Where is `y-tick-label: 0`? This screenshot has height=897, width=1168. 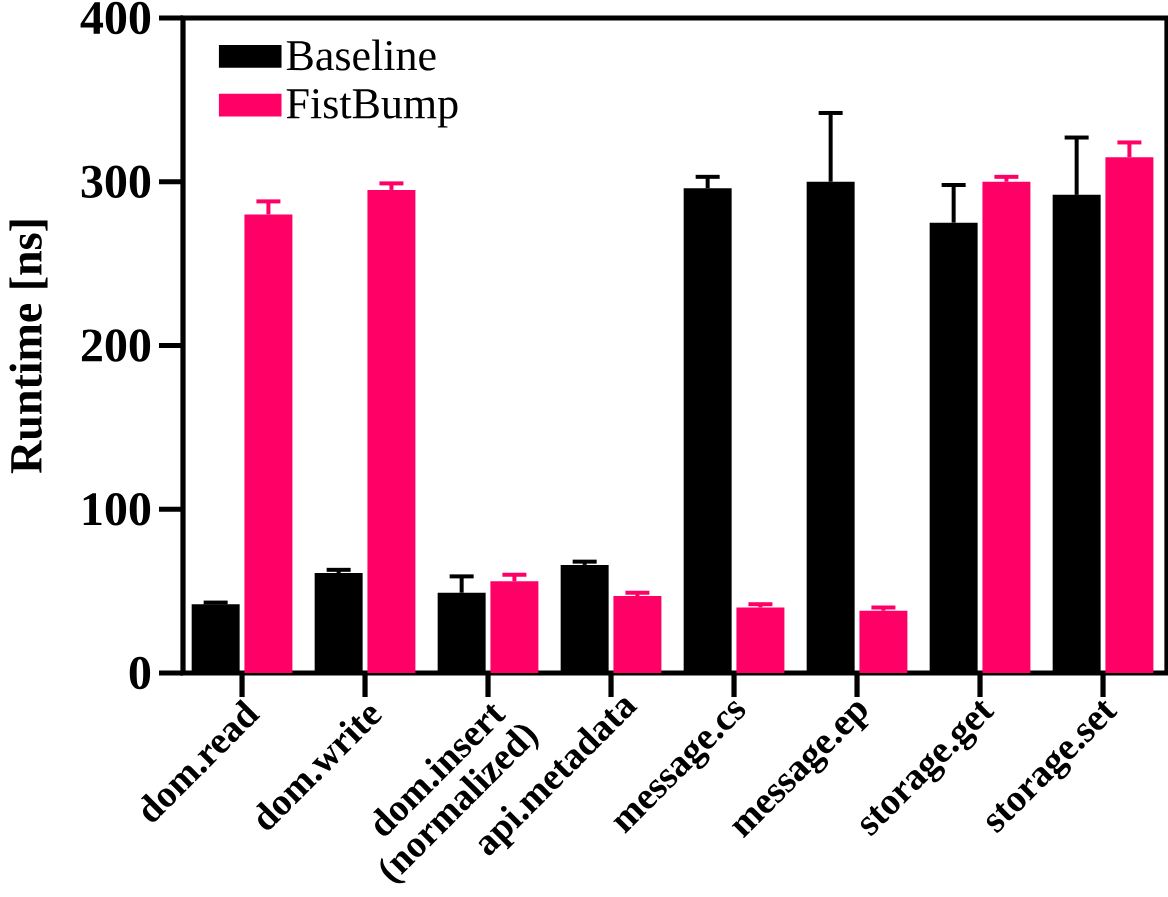 y-tick-label: 0 is located at coordinates (140, 673).